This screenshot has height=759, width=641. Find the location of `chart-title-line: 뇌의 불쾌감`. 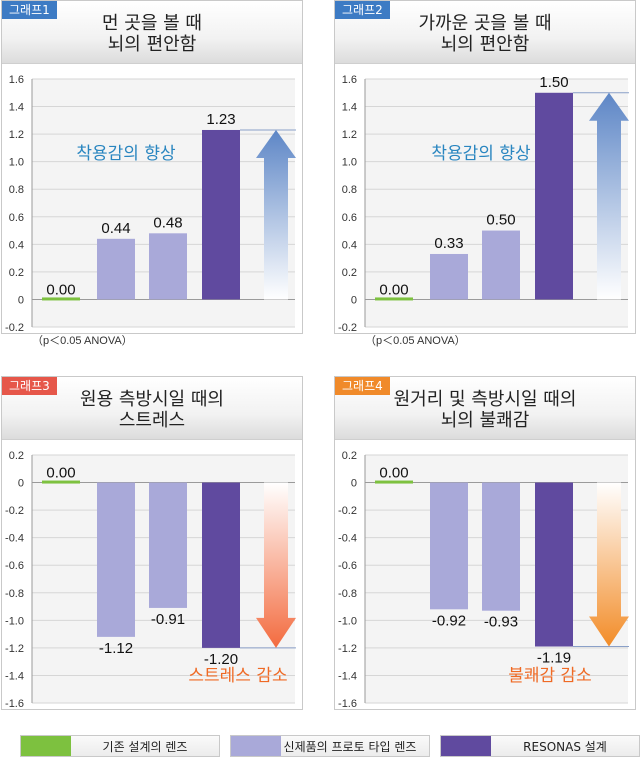

chart-title-line: 뇌의 불쾌감 is located at coordinates (485, 420).